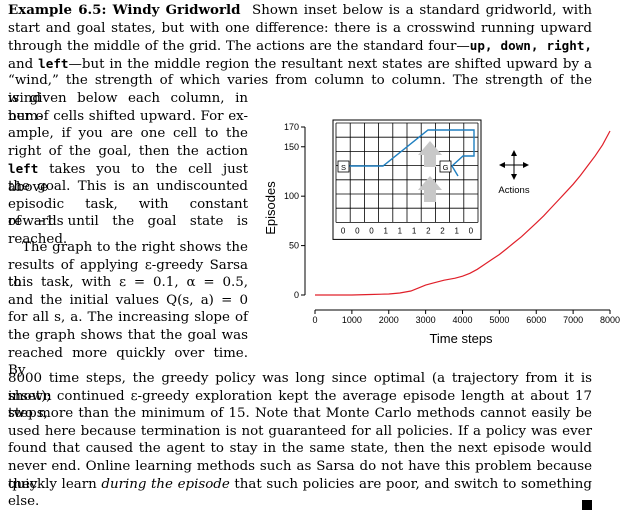  Describe the element at coordinates (446, 167) in the screenshot. I see `goal-state-label: G` at that location.